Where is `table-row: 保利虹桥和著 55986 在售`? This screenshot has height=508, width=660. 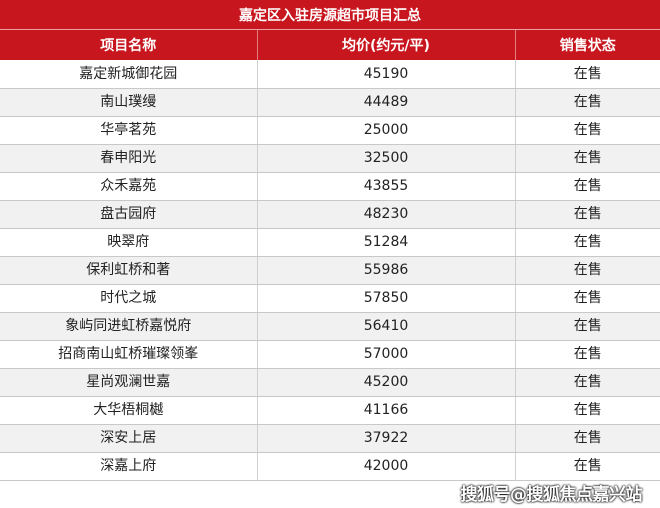 table-row: 保利虹桥和著 55986 在售 is located at coordinates (330, 270).